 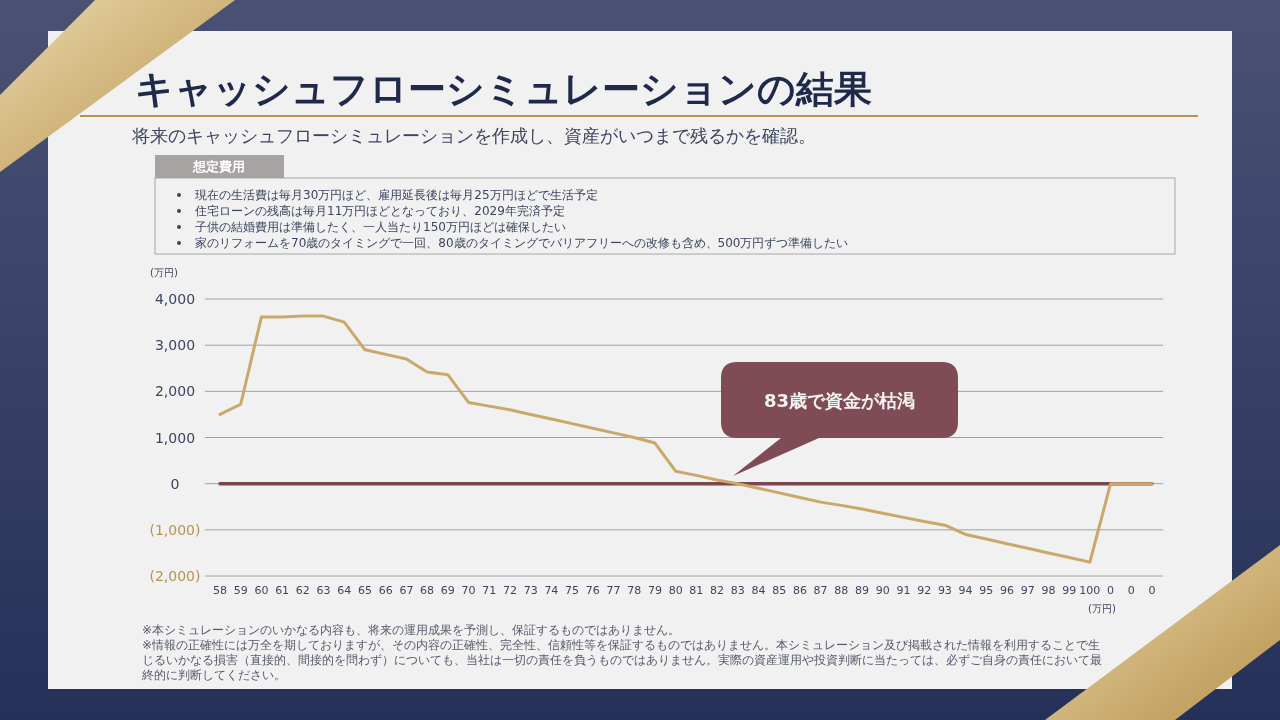 What do you see at coordinates (779, 590) in the screenshot?
I see `x-tick-label: 85` at bounding box center [779, 590].